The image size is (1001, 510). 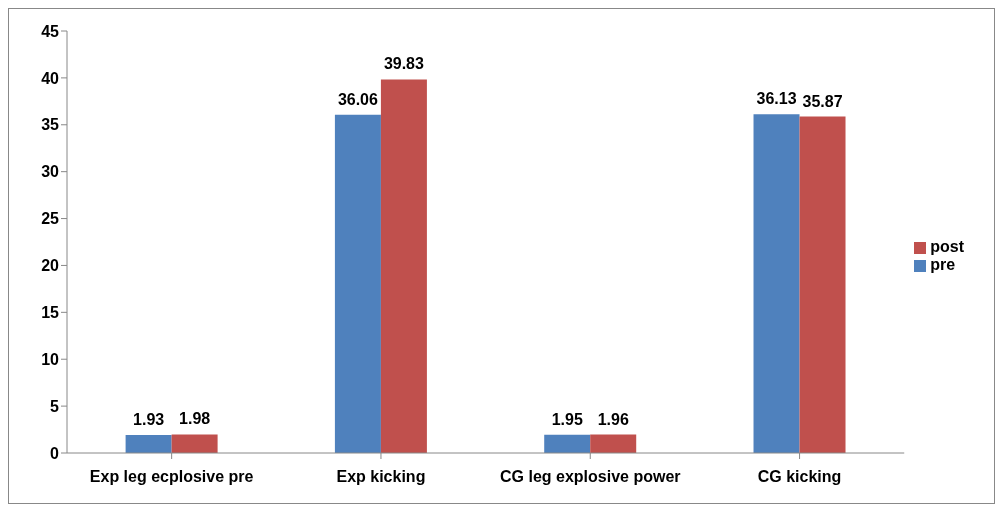 I want to click on legend-label: post, so click(x=947, y=246).